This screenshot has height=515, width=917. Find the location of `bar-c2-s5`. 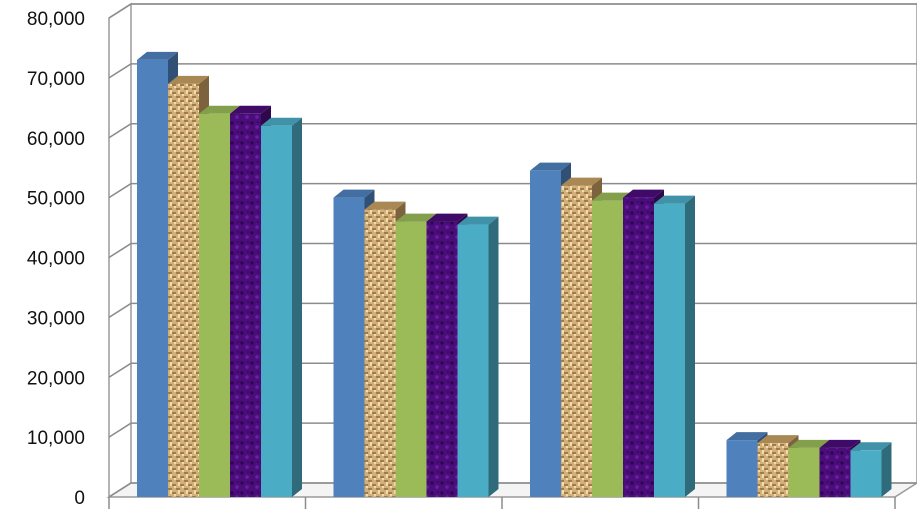

bar-c2-s5 is located at coordinates (478, 356).